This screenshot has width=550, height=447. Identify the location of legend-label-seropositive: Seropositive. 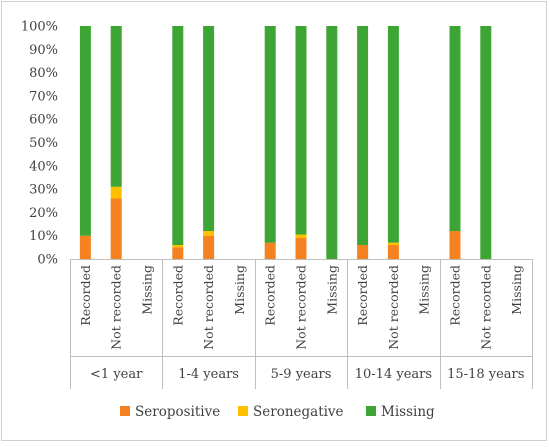
(177, 412).